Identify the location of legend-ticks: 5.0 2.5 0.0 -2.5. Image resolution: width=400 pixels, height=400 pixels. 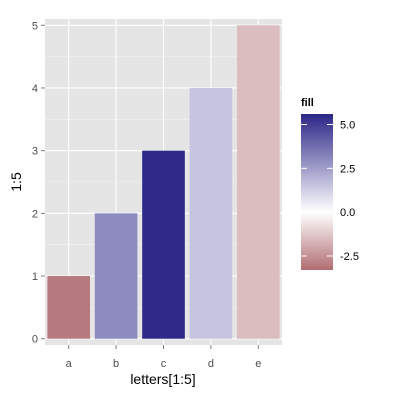
(330, 191).